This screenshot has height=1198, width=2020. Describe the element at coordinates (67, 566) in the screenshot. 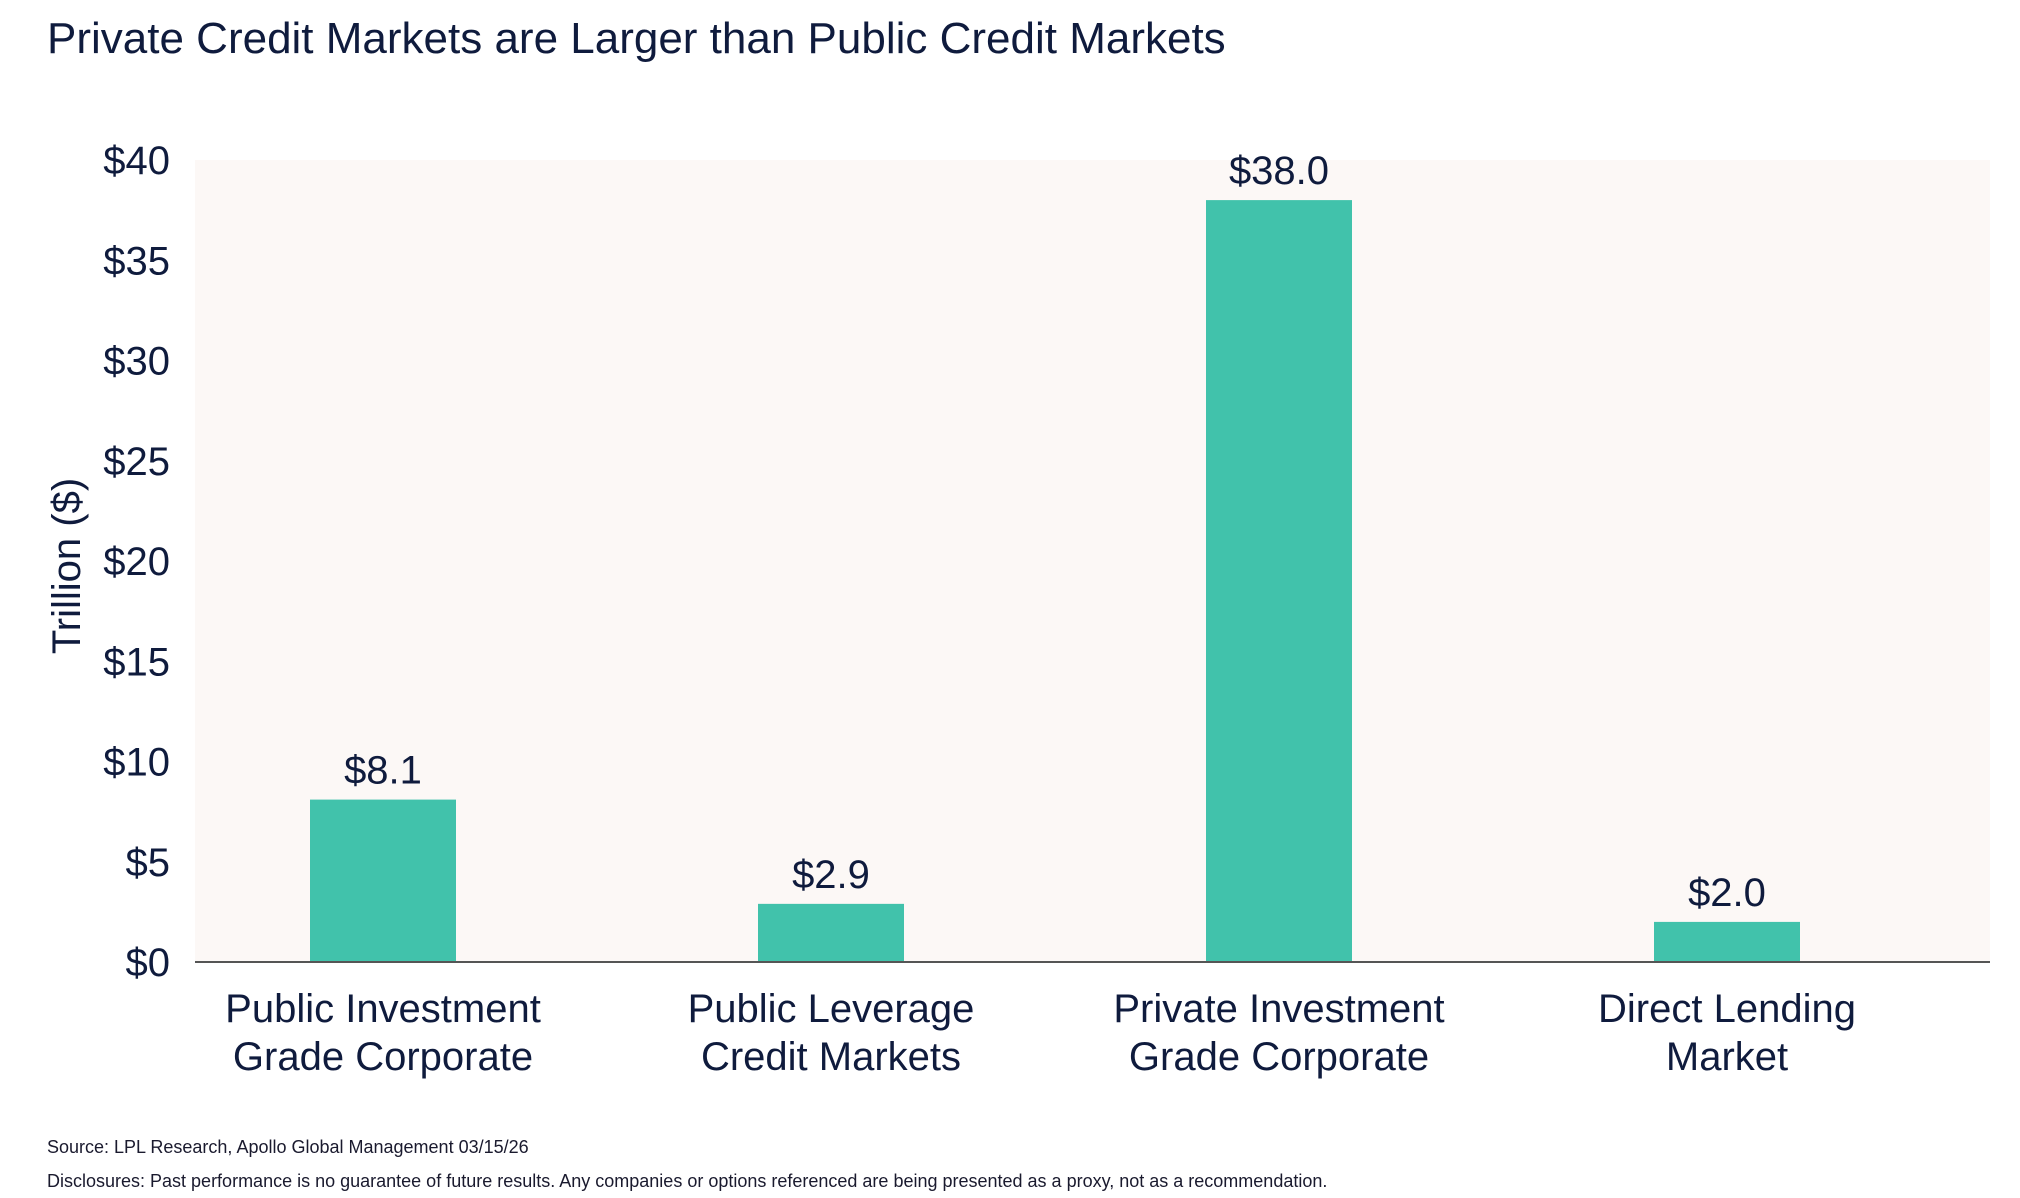

I see `y-axis-label: Trillion ($)` at that location.